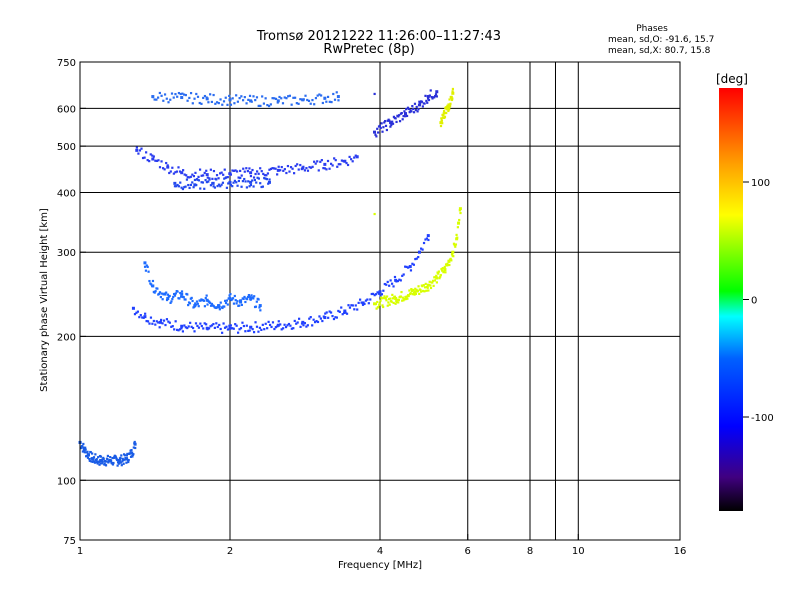  I want to click on y-tick-label: 600, so click(66, 109).